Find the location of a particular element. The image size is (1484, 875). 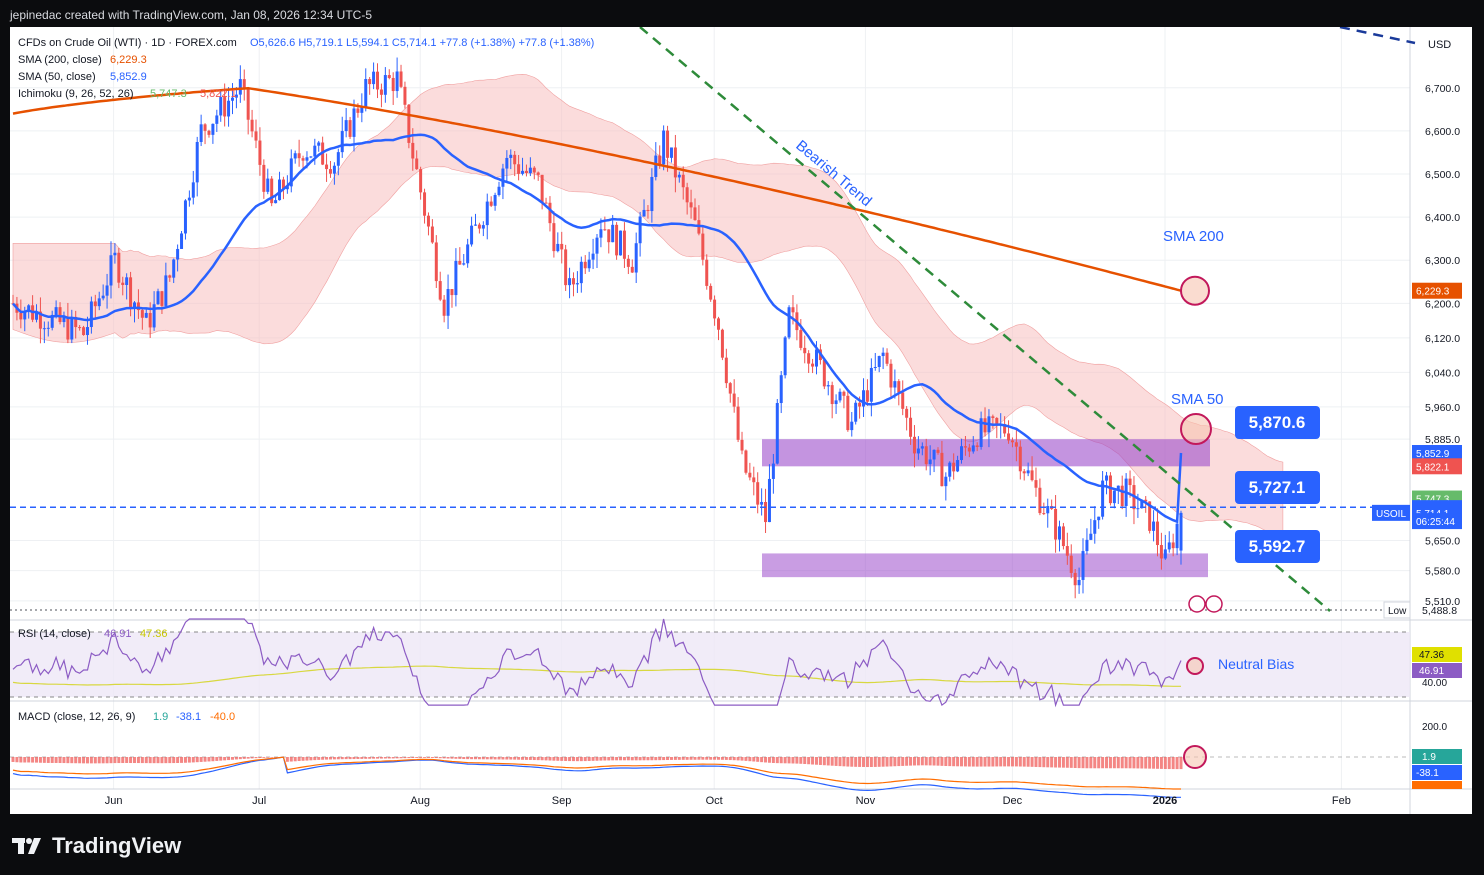

tradingview-logo: TradingView is located at coordinates (96, 846).